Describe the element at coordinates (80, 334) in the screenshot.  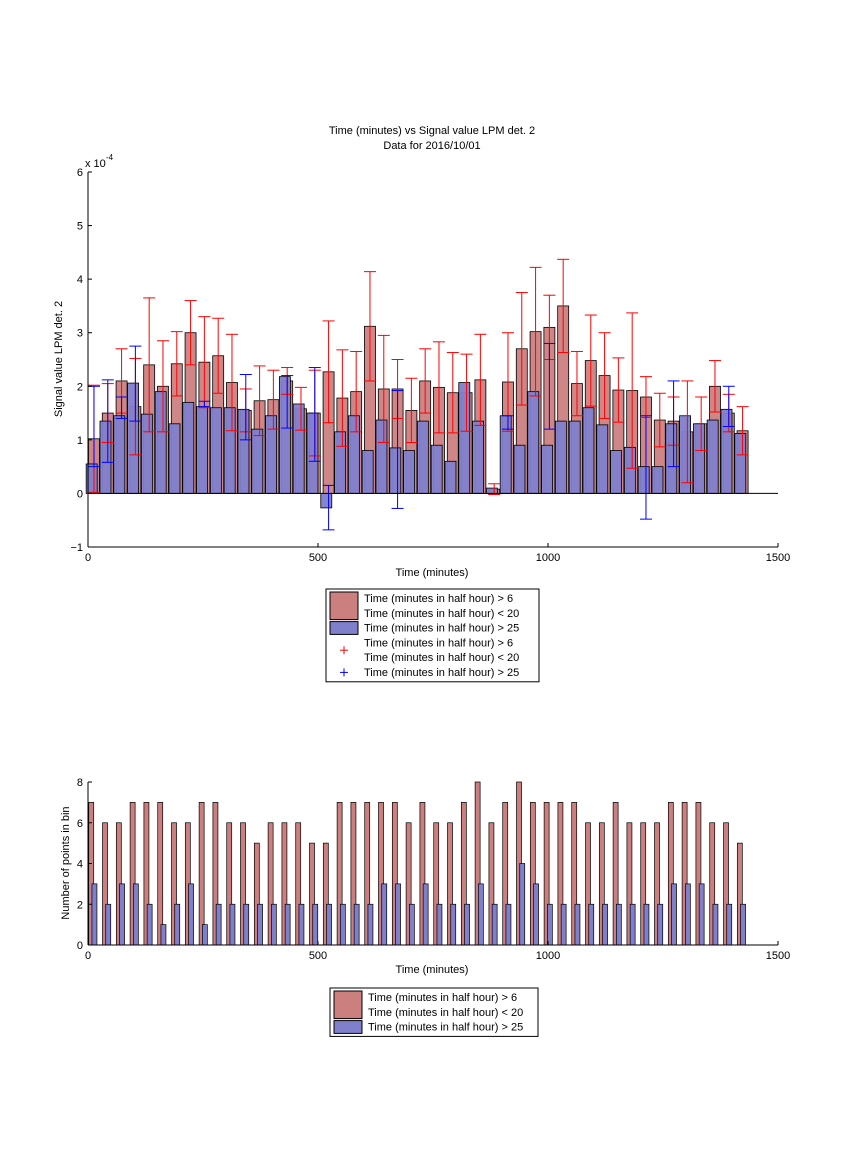
I see `y-tick-label: 3` at that location.